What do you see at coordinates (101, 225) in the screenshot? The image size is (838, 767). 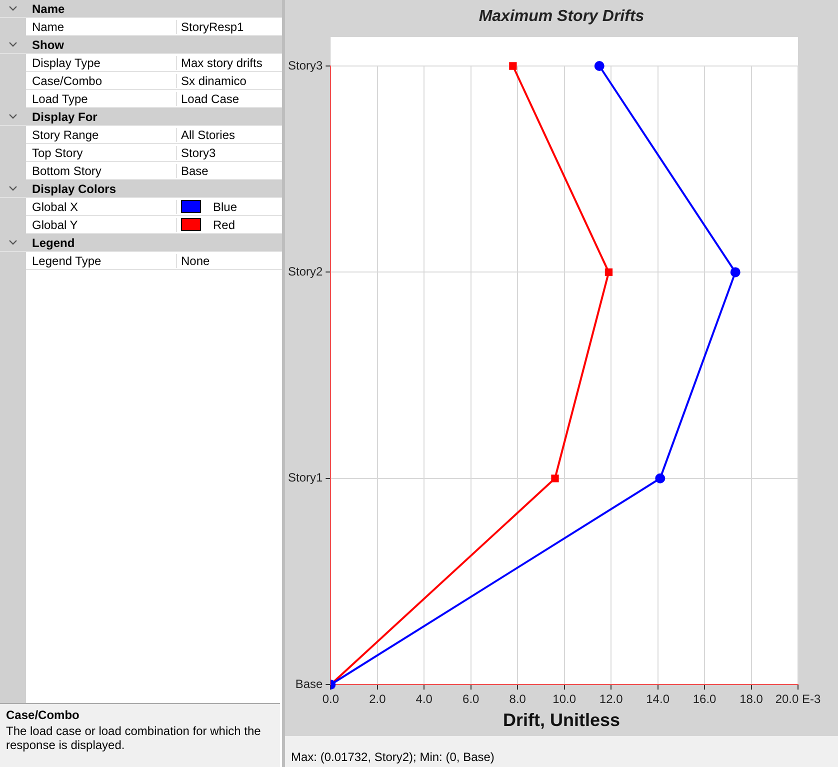 I see `category-label: Global Y` at bounding box center [101, 225].